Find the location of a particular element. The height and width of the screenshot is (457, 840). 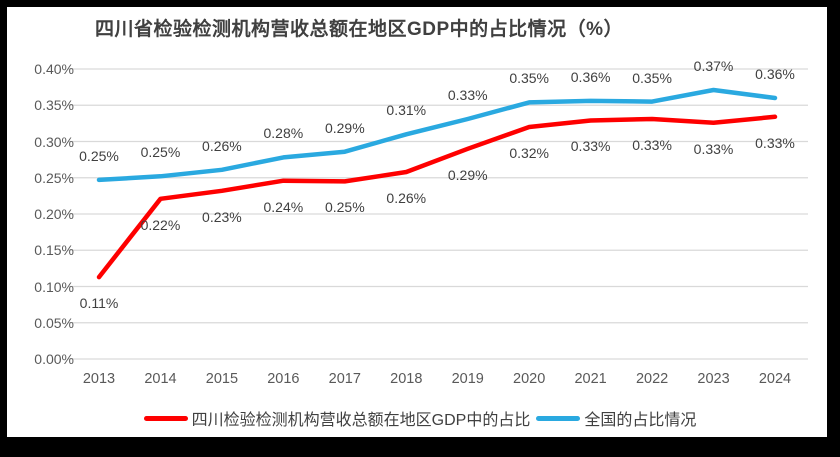

chart-title: 四川省检验检测机构营收总额在地区GDP中的占比情况（%） is located at coordinates (359, 29).